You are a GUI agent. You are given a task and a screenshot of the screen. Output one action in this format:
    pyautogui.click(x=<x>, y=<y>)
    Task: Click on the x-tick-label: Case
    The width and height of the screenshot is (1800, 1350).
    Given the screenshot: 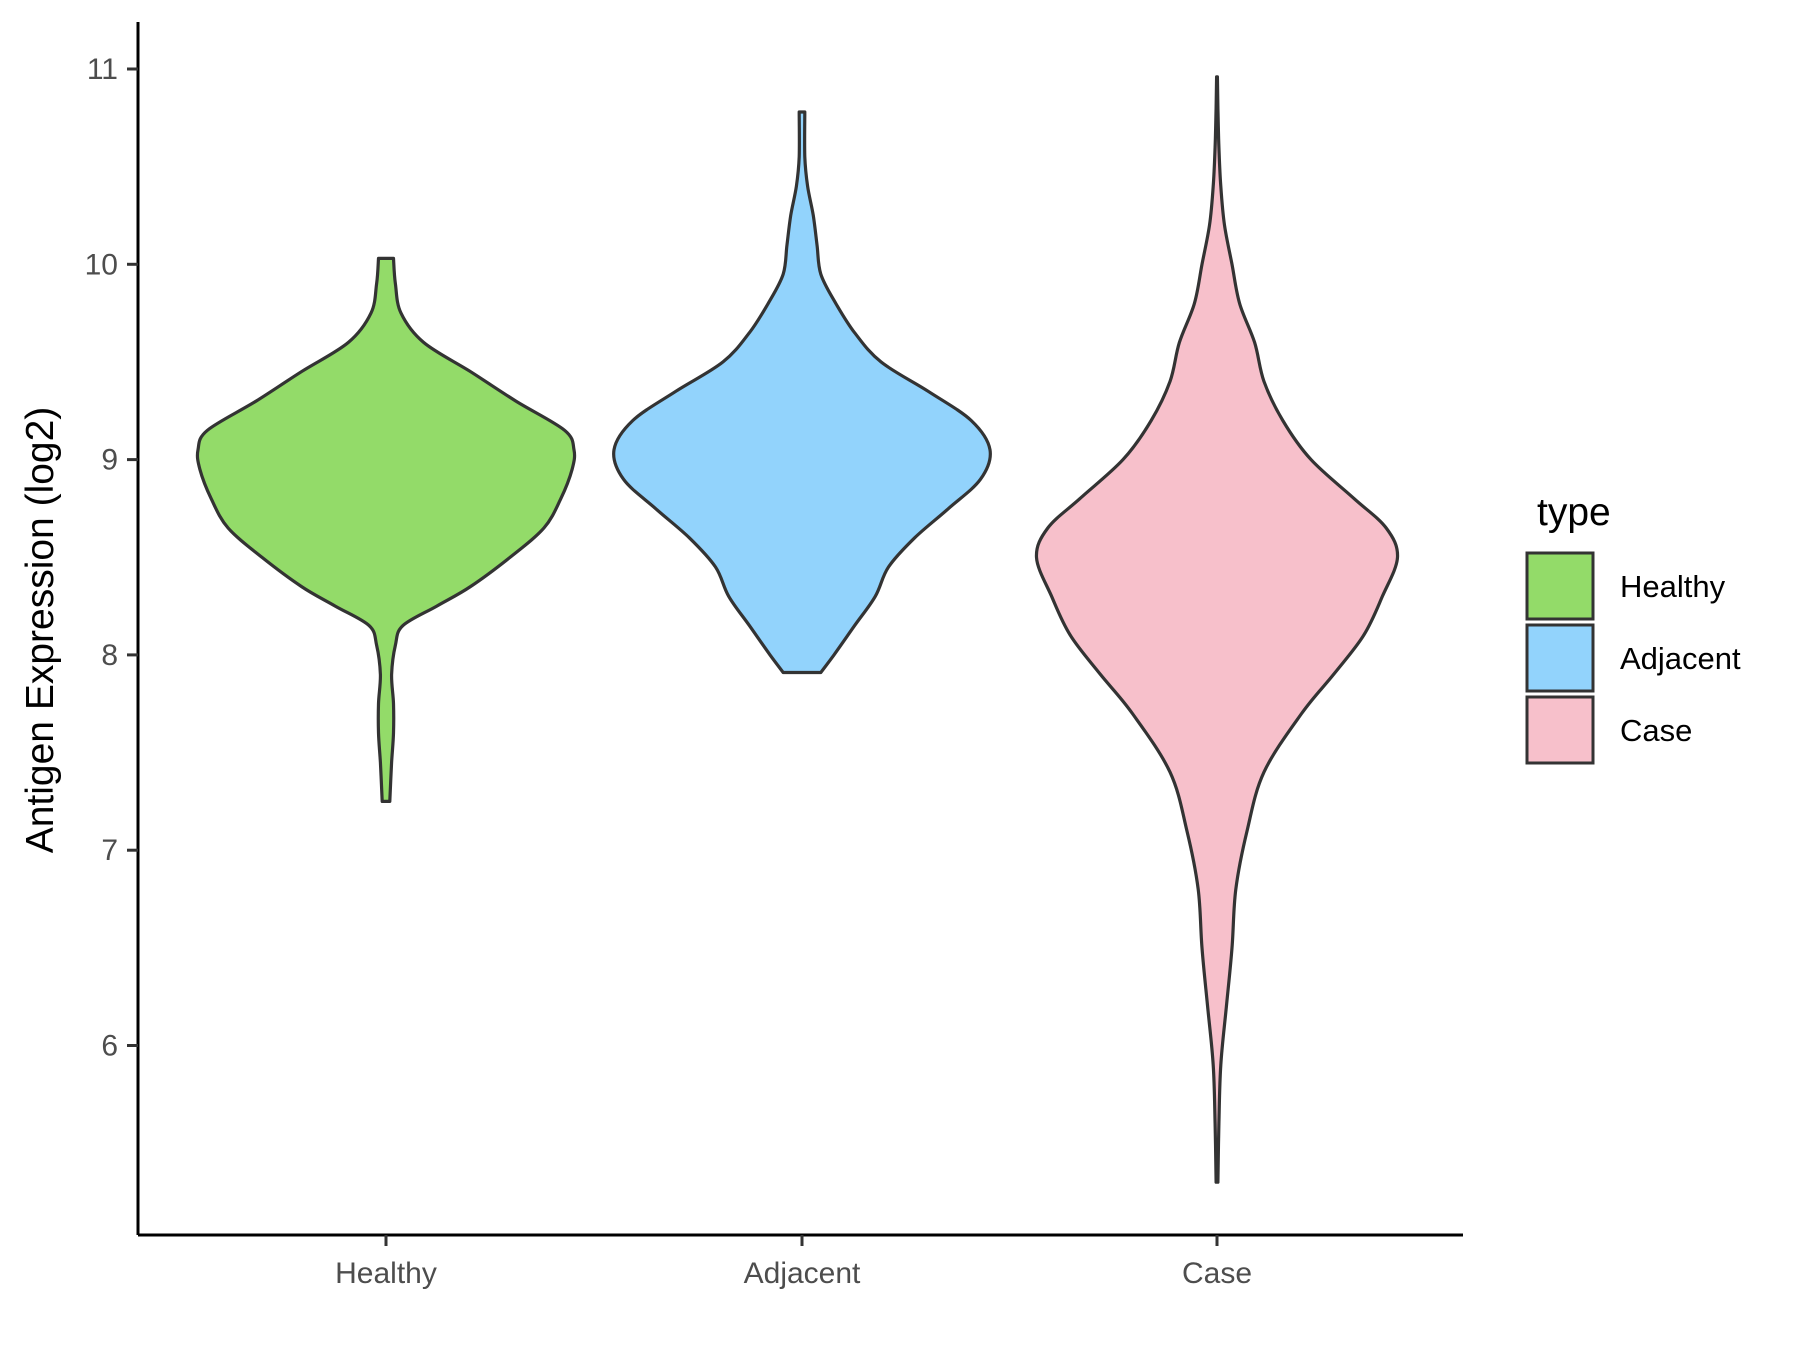 What is the action you would take?
    pyautogui.click(x=1217, y=1273)
    